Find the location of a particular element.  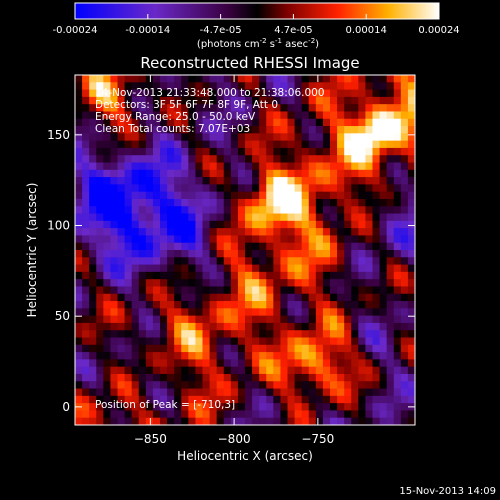

colorbar-tick-label: -4.7e-05 is located at coordinates (221, 30).